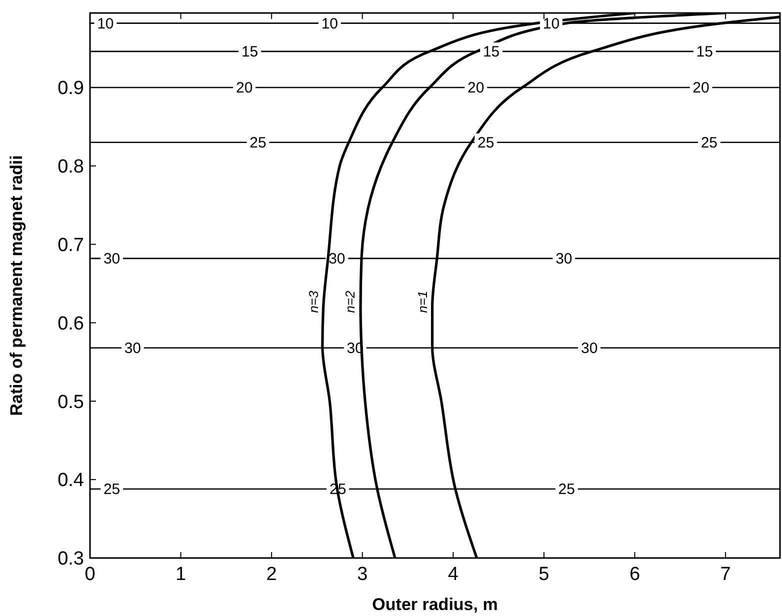 This screenshot has height=616, width=782. I want to click on x-tick-label: 2, so click(271, 574).